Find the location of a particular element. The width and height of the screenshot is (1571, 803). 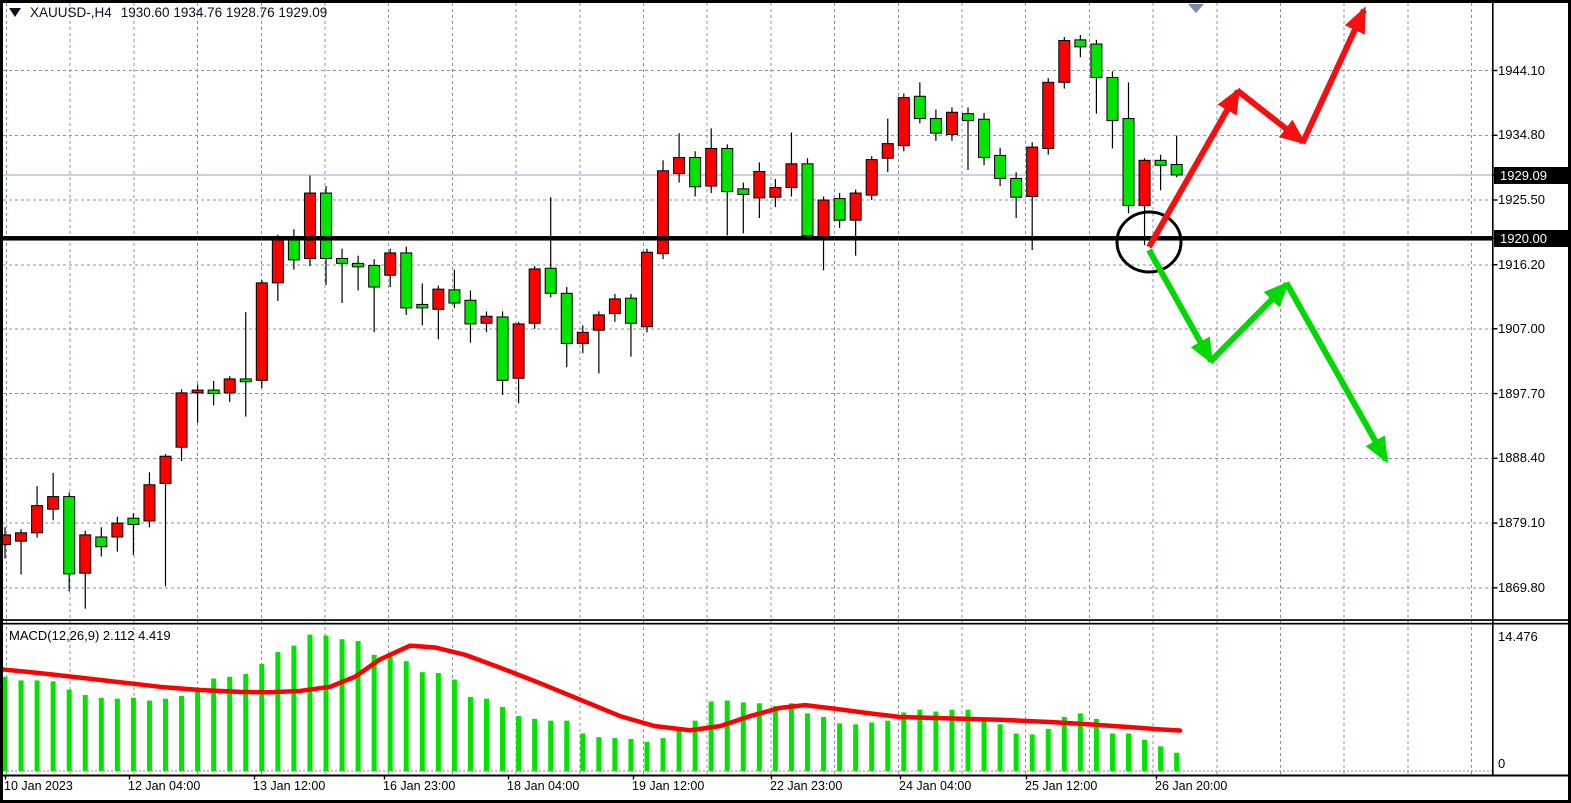

entry-circle-annotation is located at coordinates (1149, 242).